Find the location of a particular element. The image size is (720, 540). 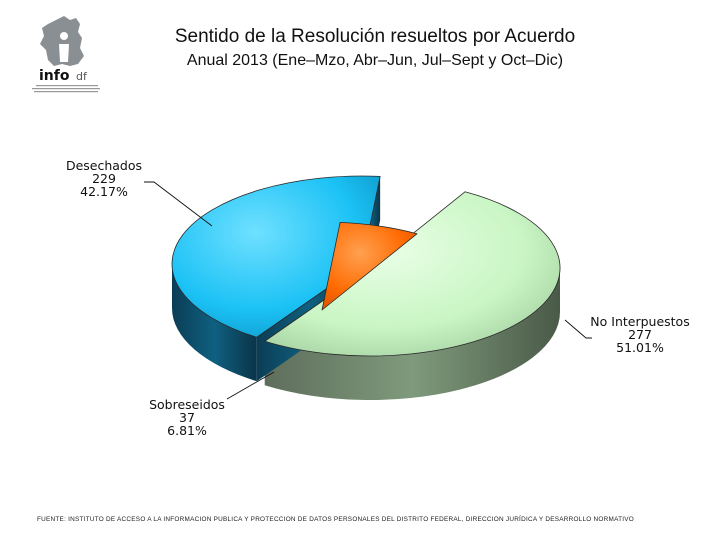

label-name-desechados: Desechados is located at coordinates (104, 165).